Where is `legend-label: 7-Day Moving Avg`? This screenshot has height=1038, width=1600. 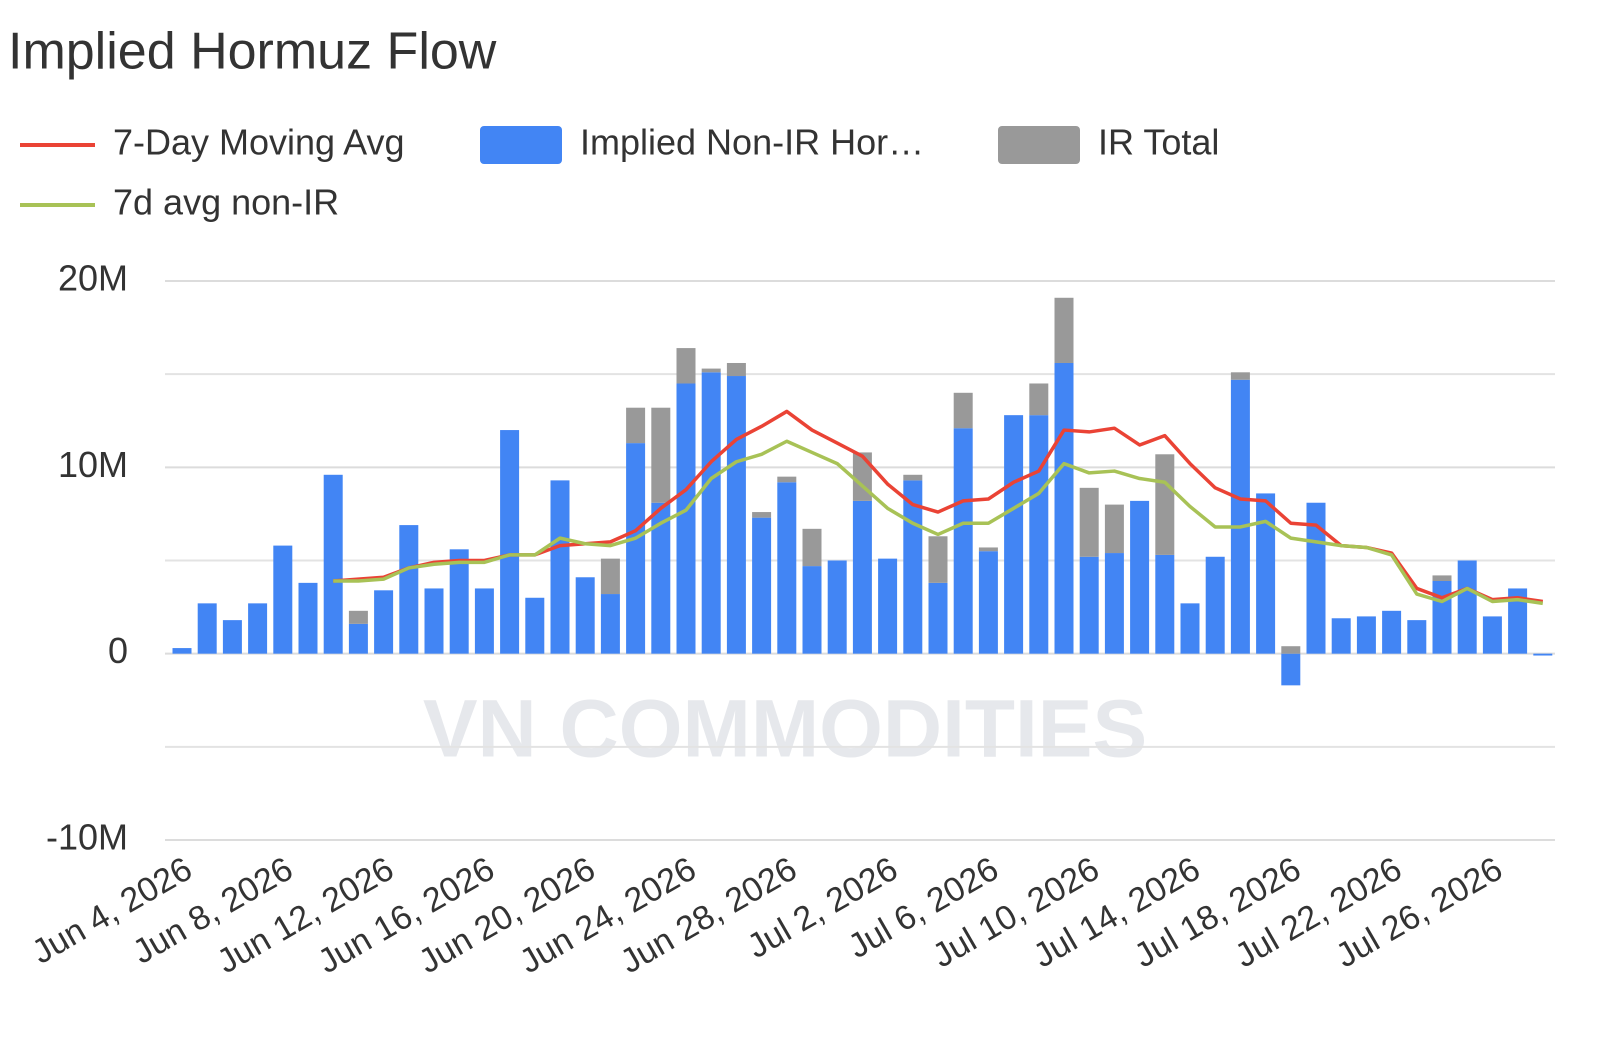
legend-label: 7-Day Moving Avg is located at coordinates (258, 142).